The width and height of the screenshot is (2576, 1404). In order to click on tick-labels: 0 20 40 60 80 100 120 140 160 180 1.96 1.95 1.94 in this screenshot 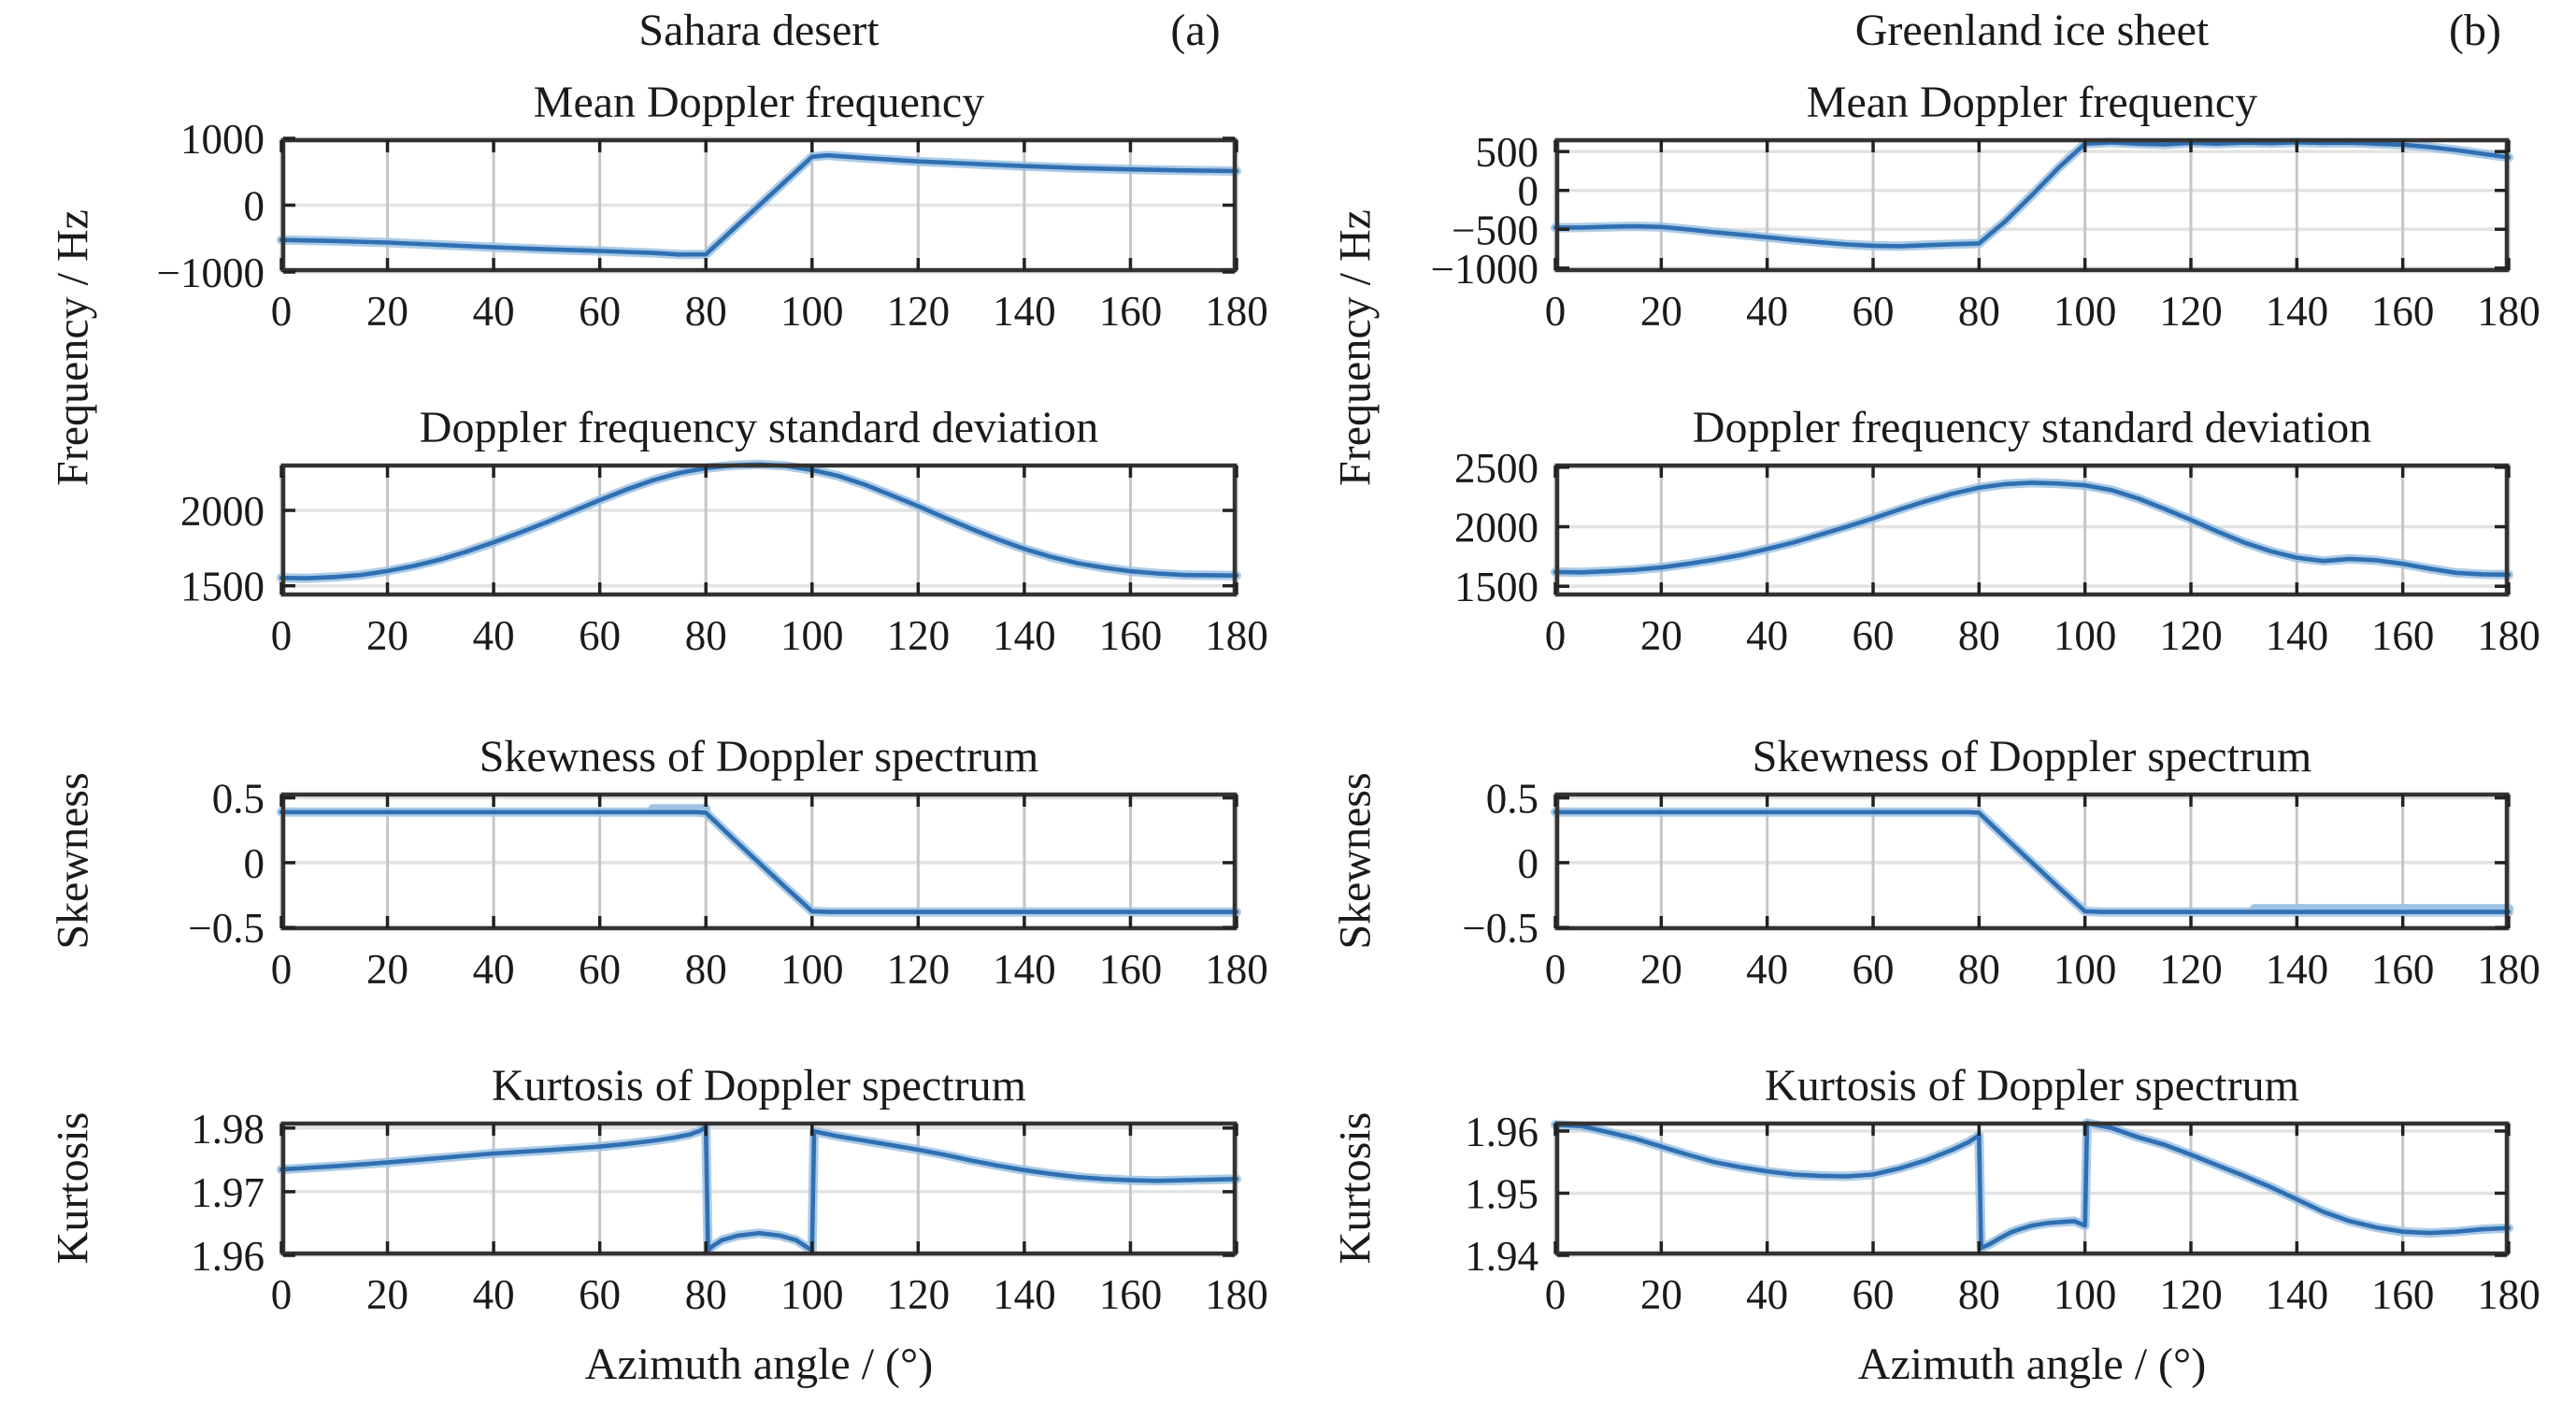, I will do `click(2002, 1213)`.